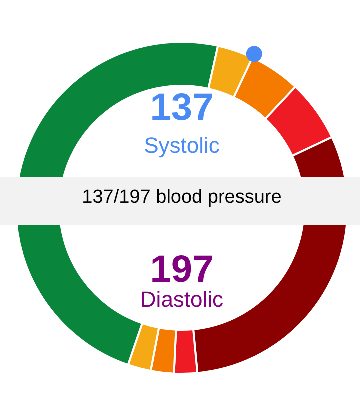 This screenshot has width=360, height=410. I want to click on text: 137/197 blood pressure, so click(182, 197).